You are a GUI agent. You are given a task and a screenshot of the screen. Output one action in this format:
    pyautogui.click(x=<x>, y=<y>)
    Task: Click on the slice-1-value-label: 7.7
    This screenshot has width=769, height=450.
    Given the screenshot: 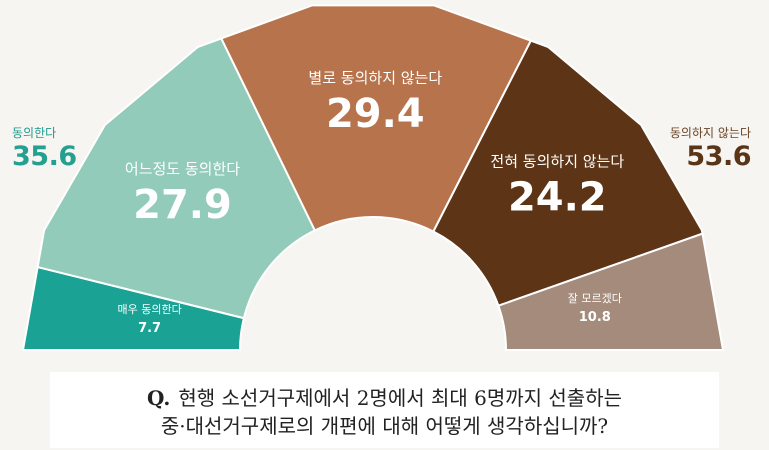 What is the action you would take?
    pyautogui.click(x=149, y=328)
    